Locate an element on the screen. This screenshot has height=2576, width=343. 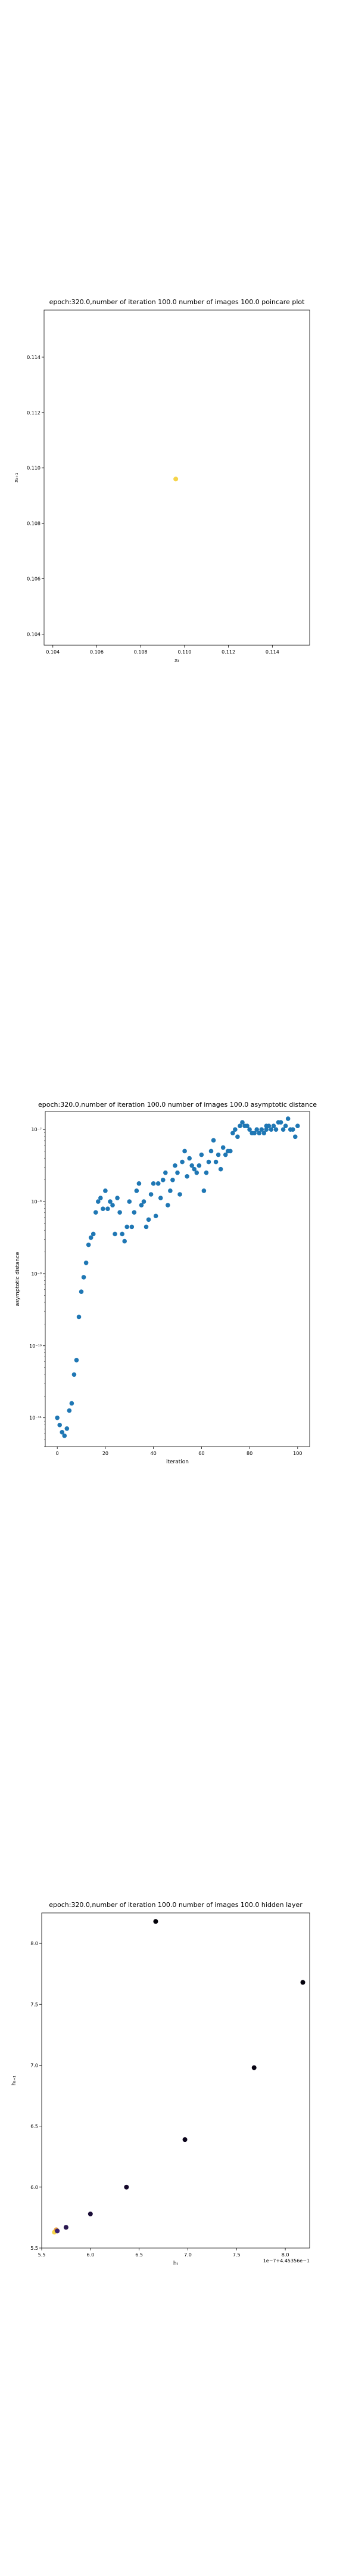
x-axis-label: hₜ is located at coordinates (176, 2264).